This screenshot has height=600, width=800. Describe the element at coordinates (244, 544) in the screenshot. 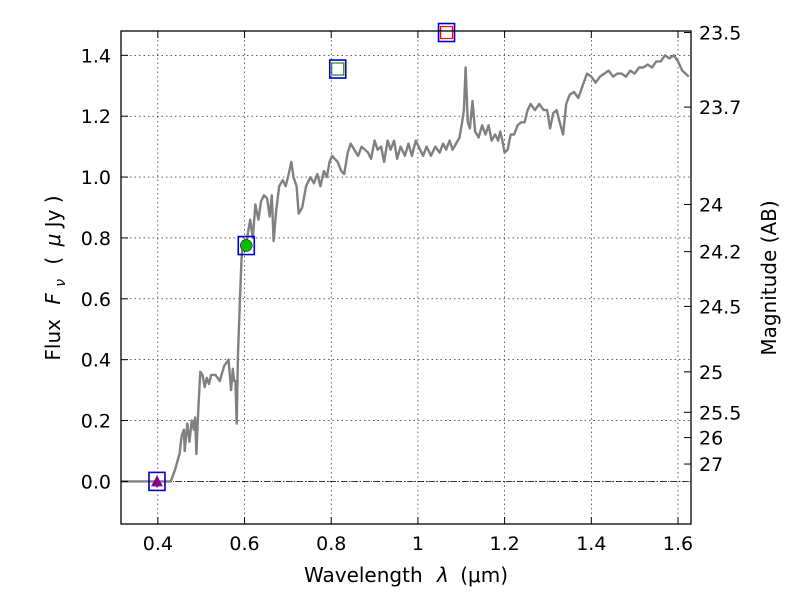

I see `x-tick-label: 0.6` at that location.